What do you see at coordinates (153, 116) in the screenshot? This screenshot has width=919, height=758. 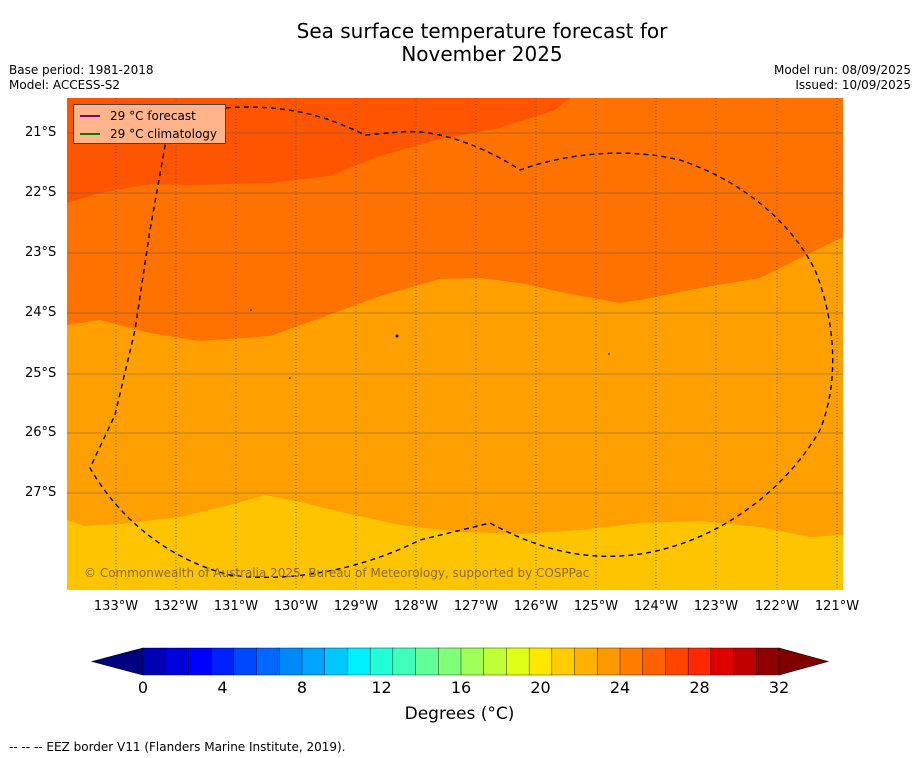 I see `legend-forecast-label: 29 °C forecast` at bounding box center [153, 116].